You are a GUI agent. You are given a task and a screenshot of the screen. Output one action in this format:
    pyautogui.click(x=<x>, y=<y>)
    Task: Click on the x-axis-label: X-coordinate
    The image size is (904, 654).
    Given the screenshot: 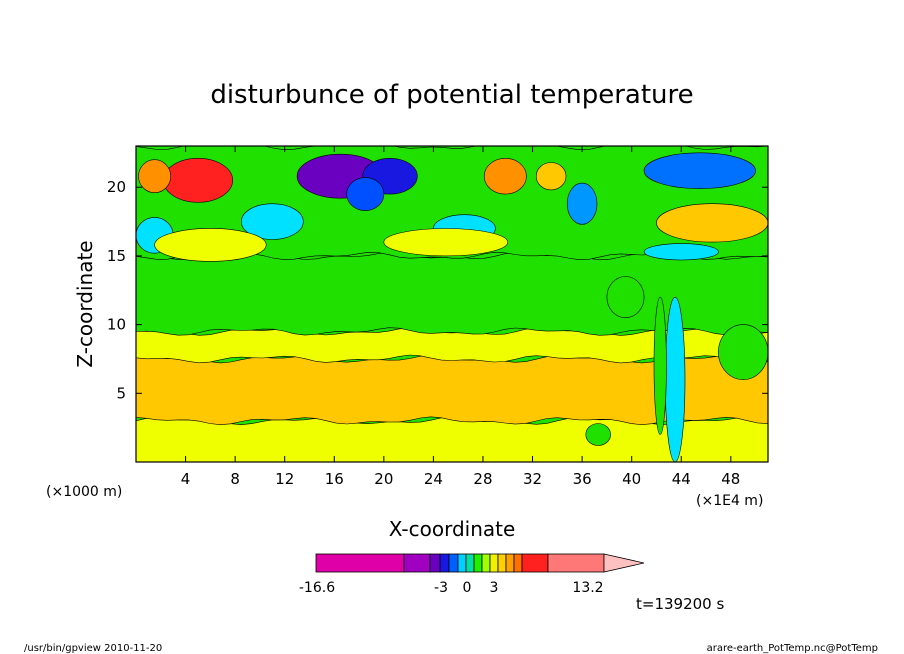 What is the action you would take?
    pyautogui.click(x=452, y=529)
    